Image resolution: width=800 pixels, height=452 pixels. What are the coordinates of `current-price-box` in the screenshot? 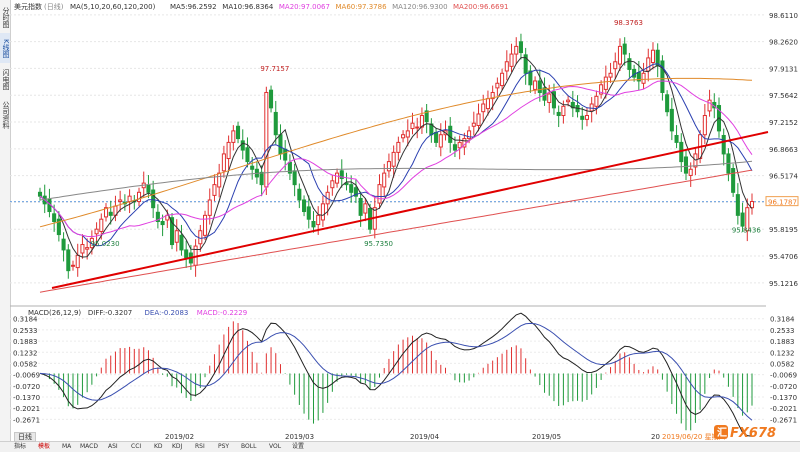 It's located at (782, 201).